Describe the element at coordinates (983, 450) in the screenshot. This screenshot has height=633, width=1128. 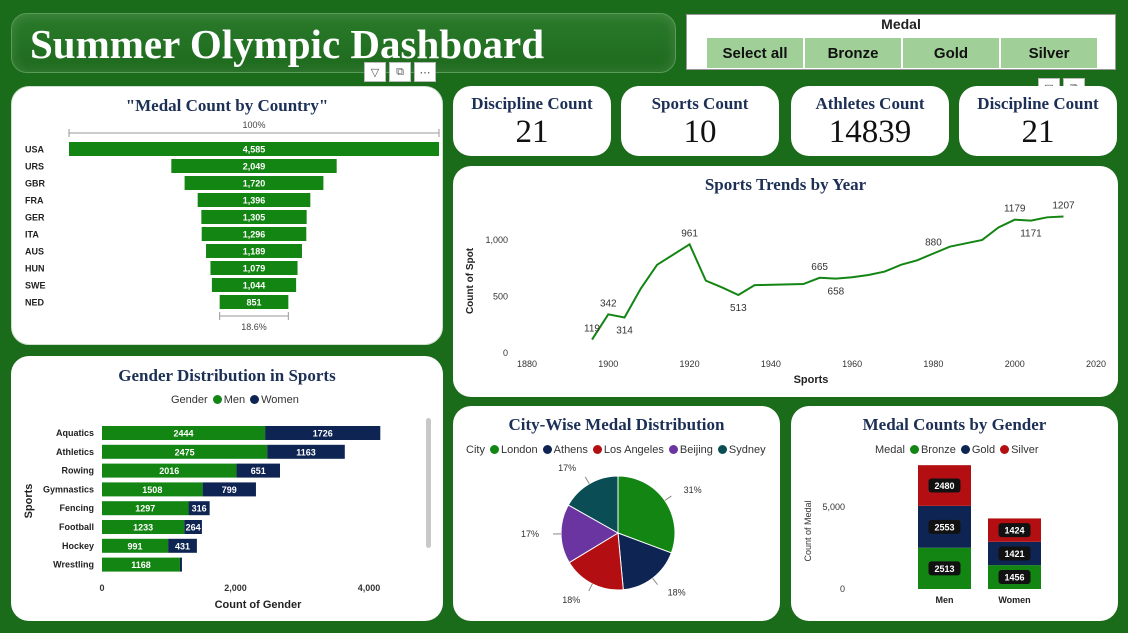
I see `legend-label: Gold` at that location.